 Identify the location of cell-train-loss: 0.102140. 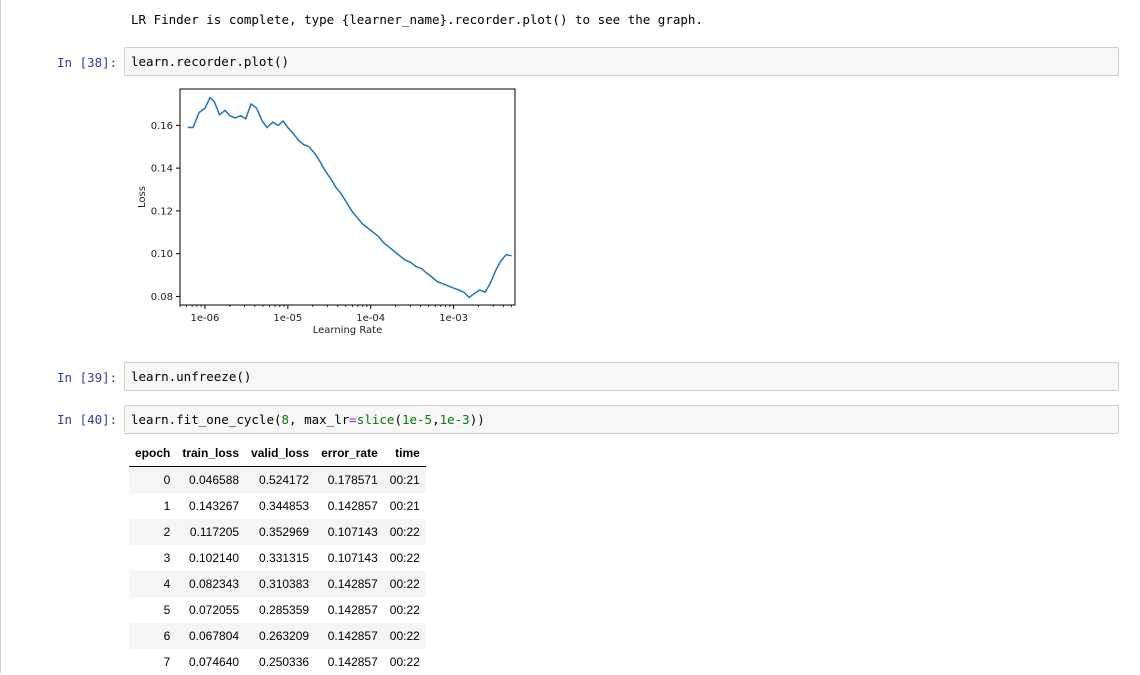
(214, 558).